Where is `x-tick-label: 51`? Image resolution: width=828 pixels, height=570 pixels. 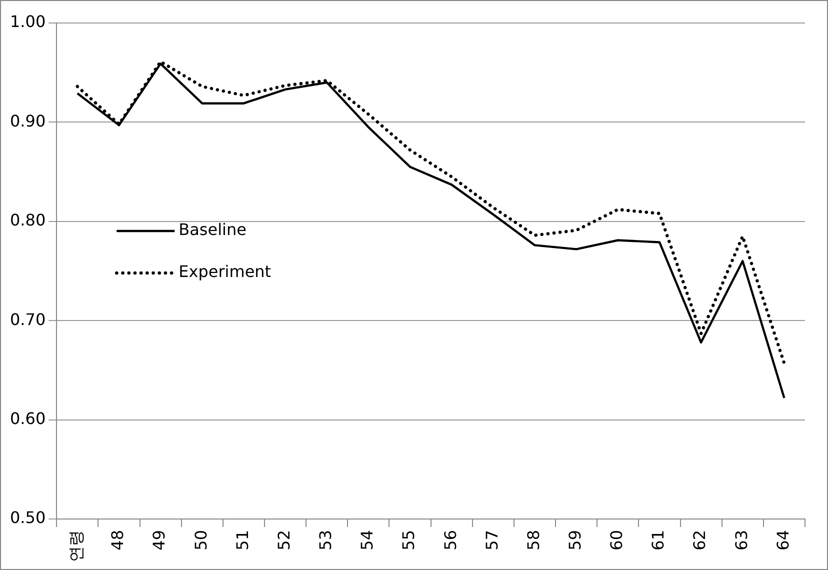
x-tick-label: 51 is located at coordinates (242, 540).